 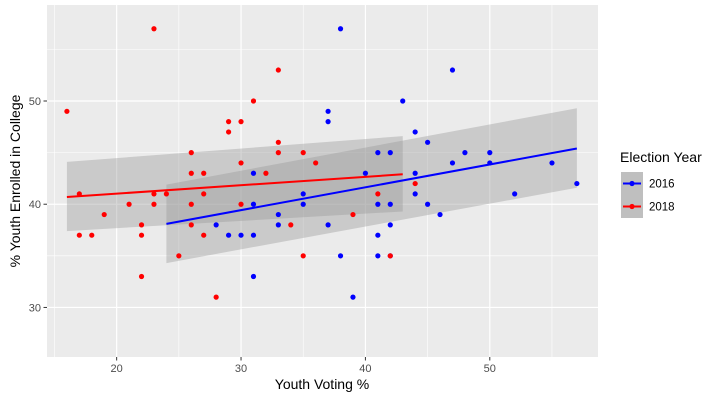 I want to click on y-axis-ticks: 30 40 50, so click(x=38, y=205).